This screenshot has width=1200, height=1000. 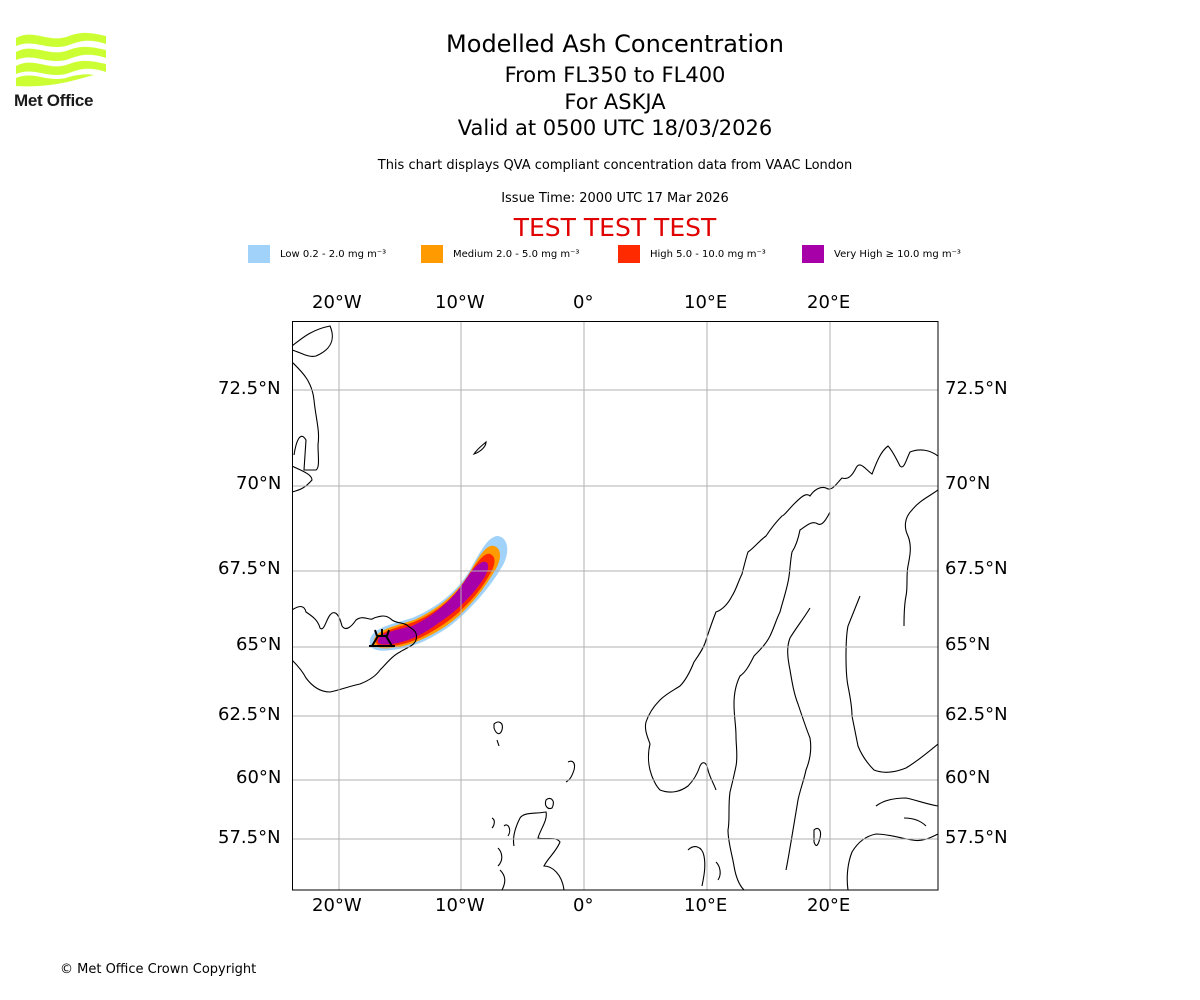 What do you see at coordinates (433, 603) in the screenshot?
I see `ash-plume-very-high` at bounding box center [433, 603].